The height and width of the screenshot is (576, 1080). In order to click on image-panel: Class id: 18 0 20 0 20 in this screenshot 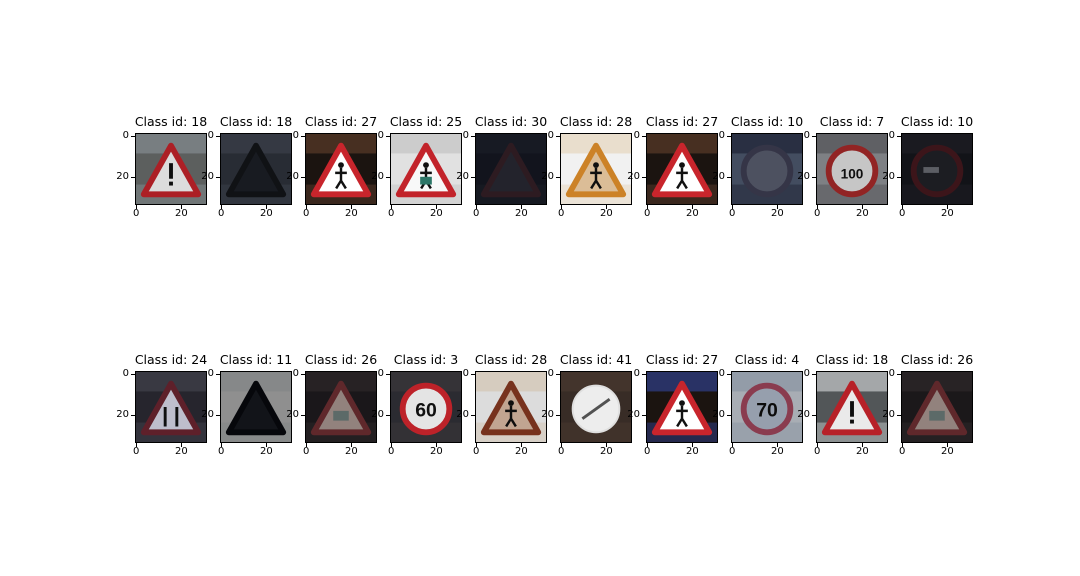, I will do `click(842, 407)`.